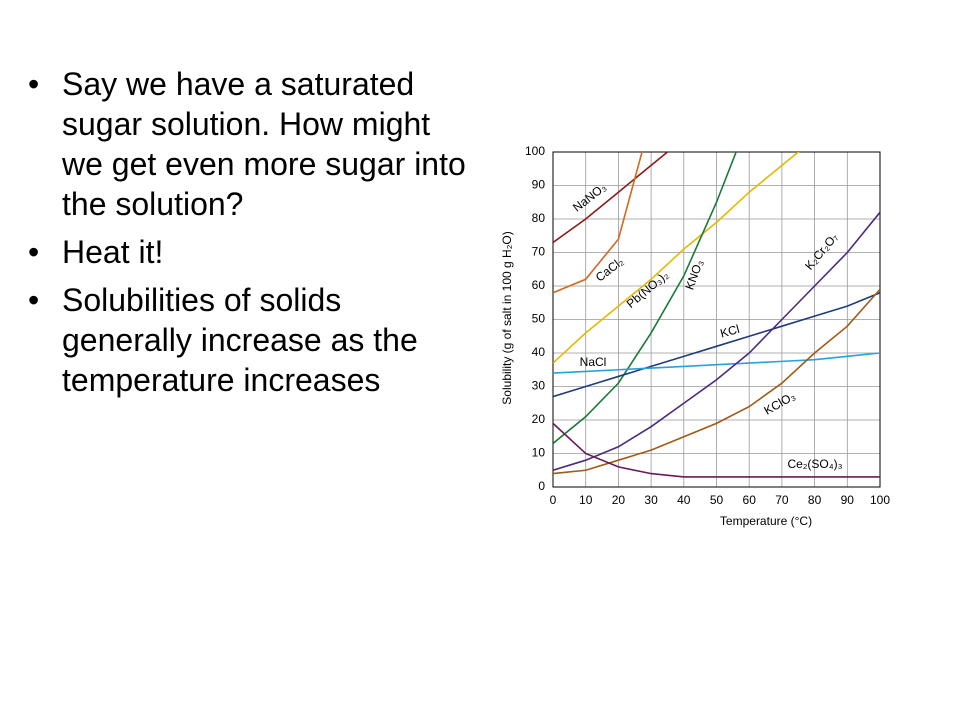 Image resolution: width=960 pixels, height=720 pixels. What do you see at coordinates (815, 500) in the screenshot?
I see `x-tick-label: 80` at bounding box center [815, 500].